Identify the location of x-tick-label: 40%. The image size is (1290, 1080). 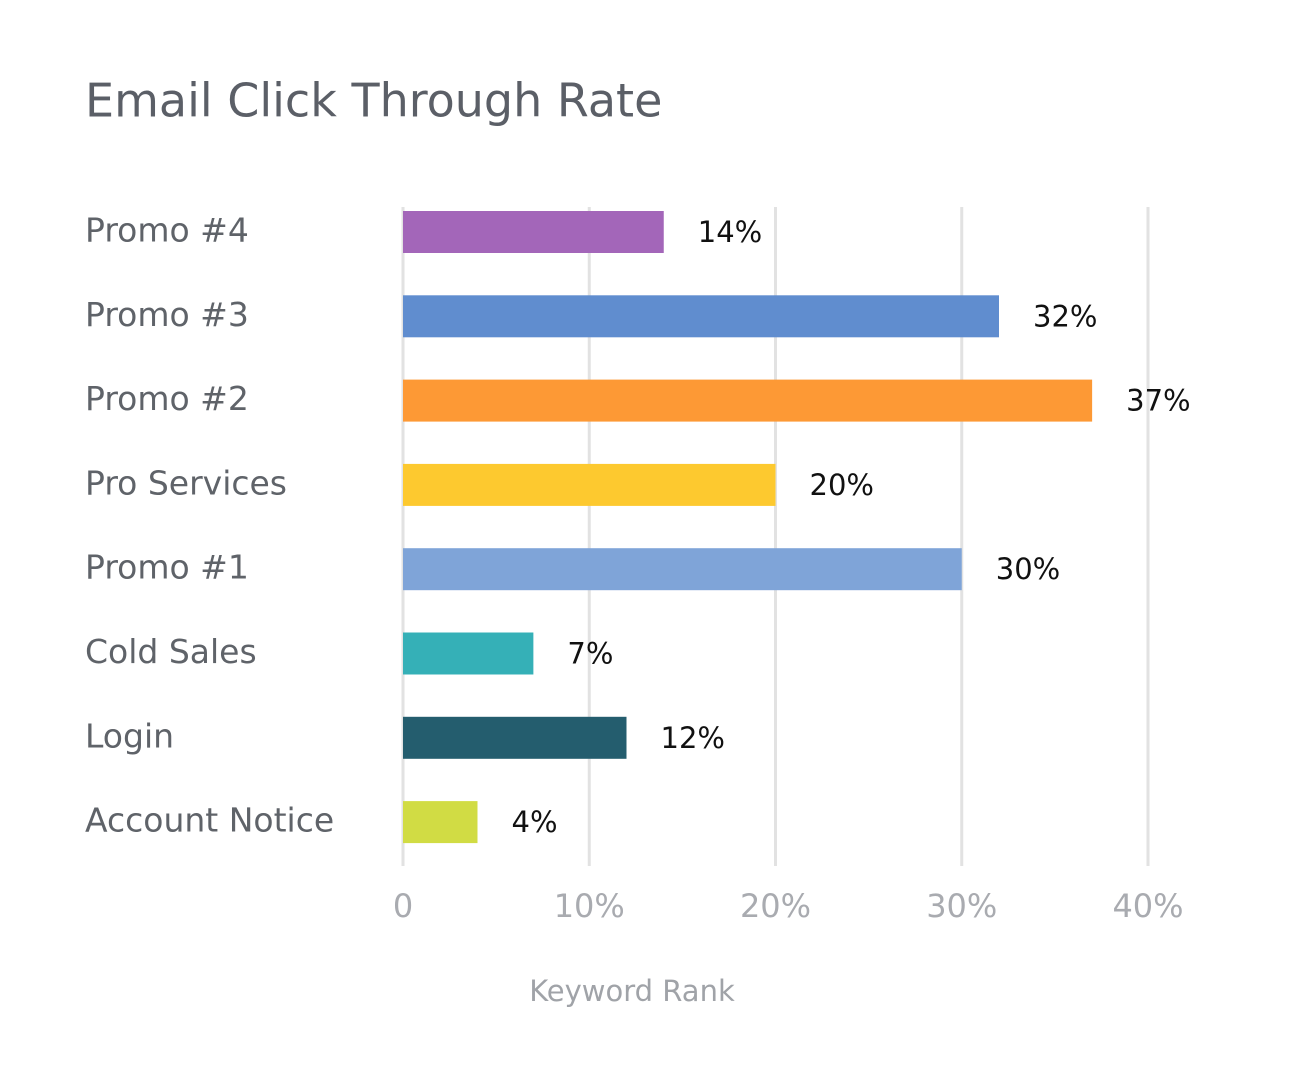
(1147, 906).